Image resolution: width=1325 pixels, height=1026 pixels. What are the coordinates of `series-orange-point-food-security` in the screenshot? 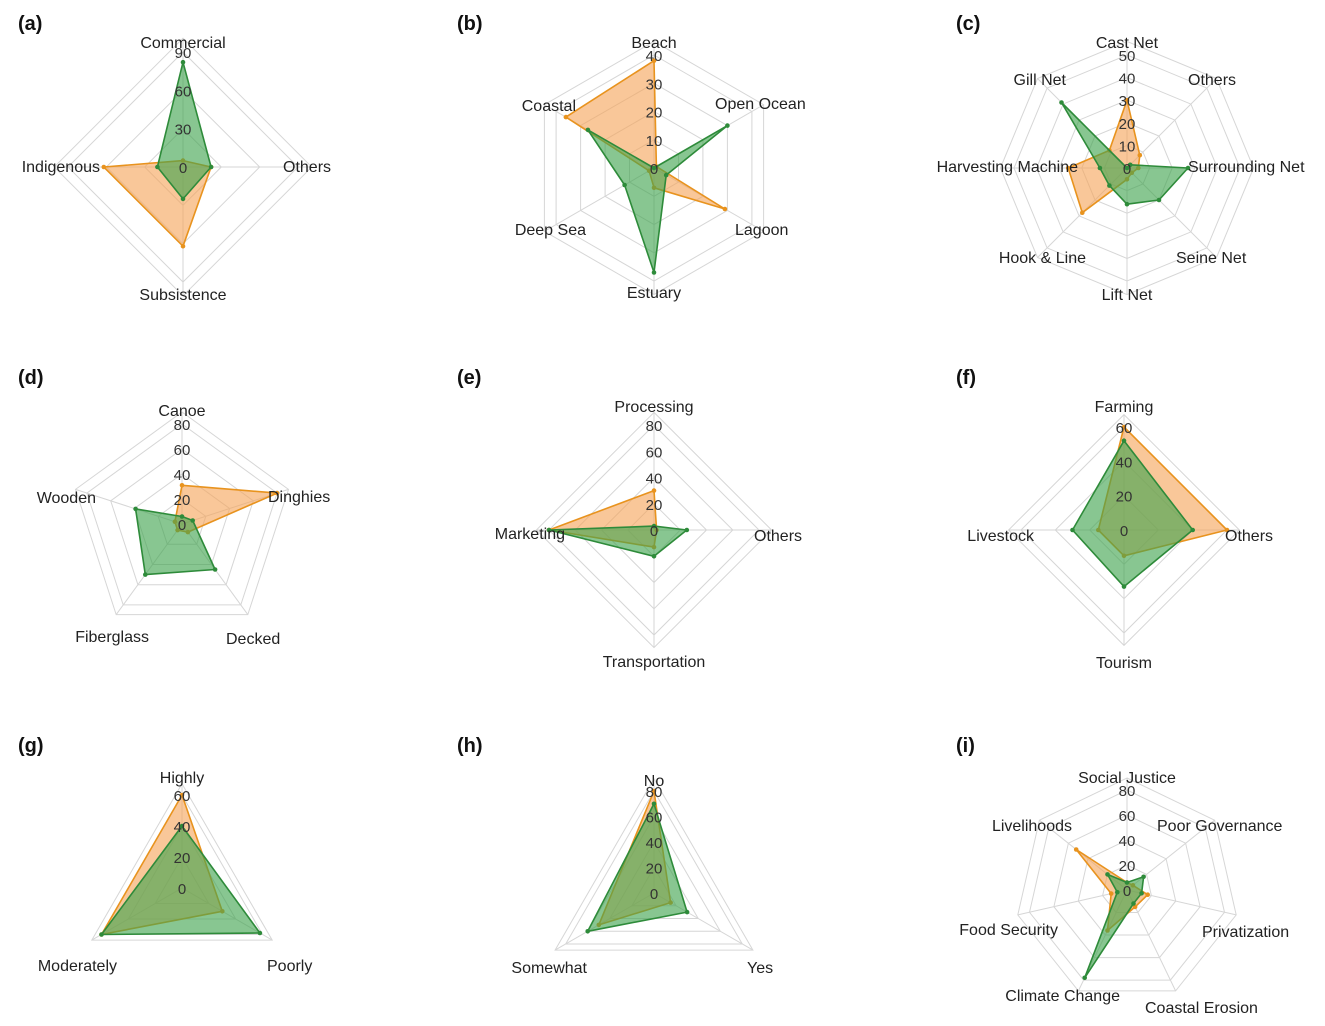 It's located at (1111, 893).